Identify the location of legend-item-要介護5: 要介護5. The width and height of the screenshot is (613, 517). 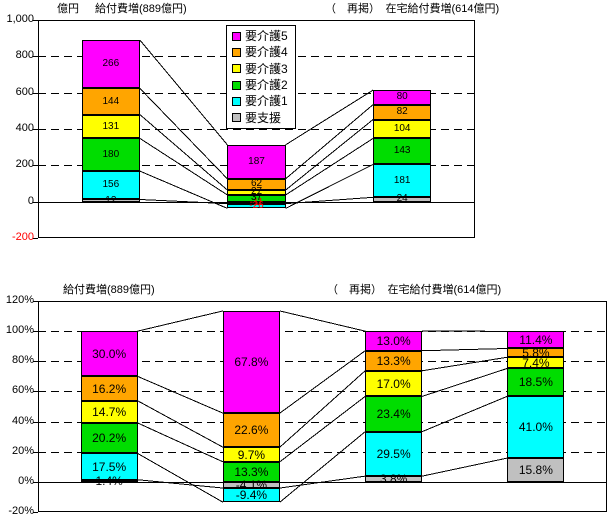
(263, 36).